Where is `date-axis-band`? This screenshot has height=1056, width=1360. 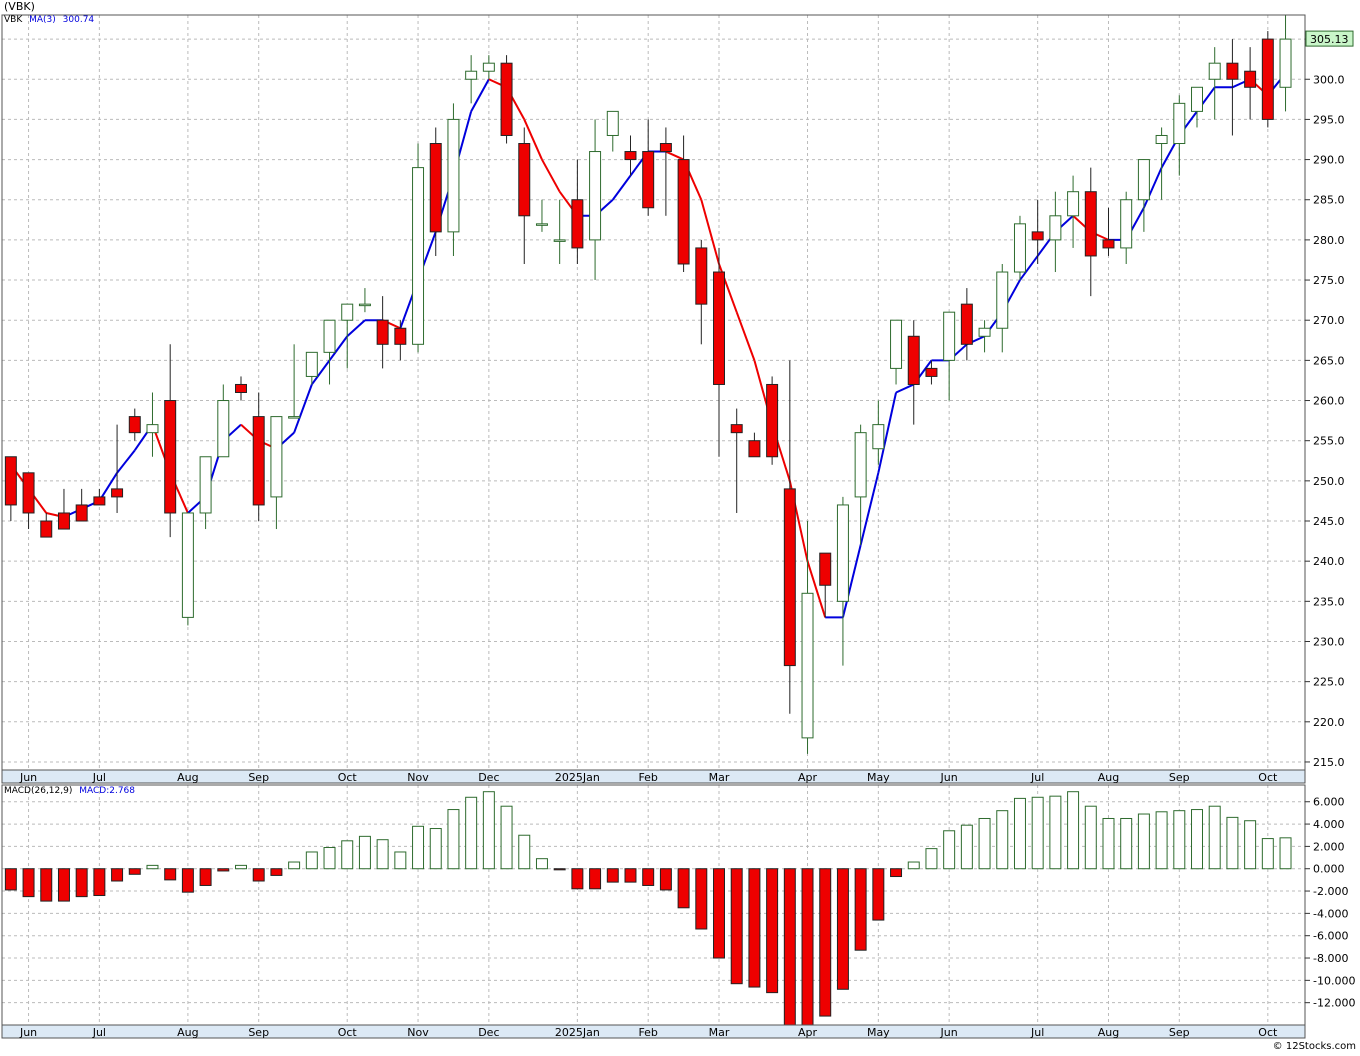
date-axis-band is located at coordinates (653, 776).